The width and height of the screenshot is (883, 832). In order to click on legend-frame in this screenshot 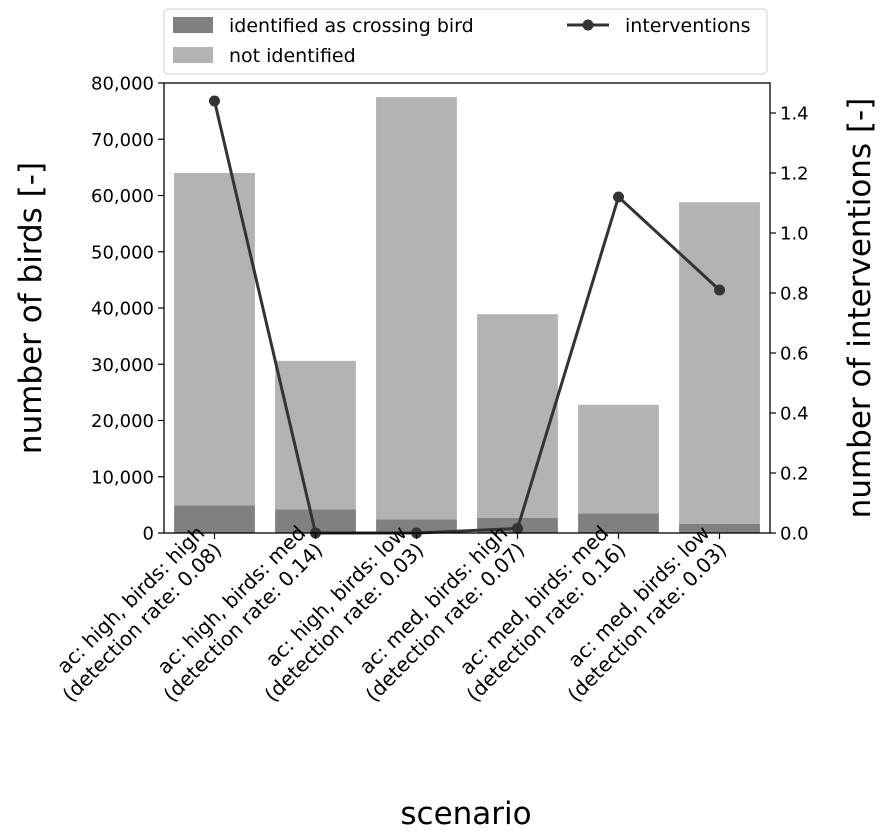, I will do `click(465, 41)`.